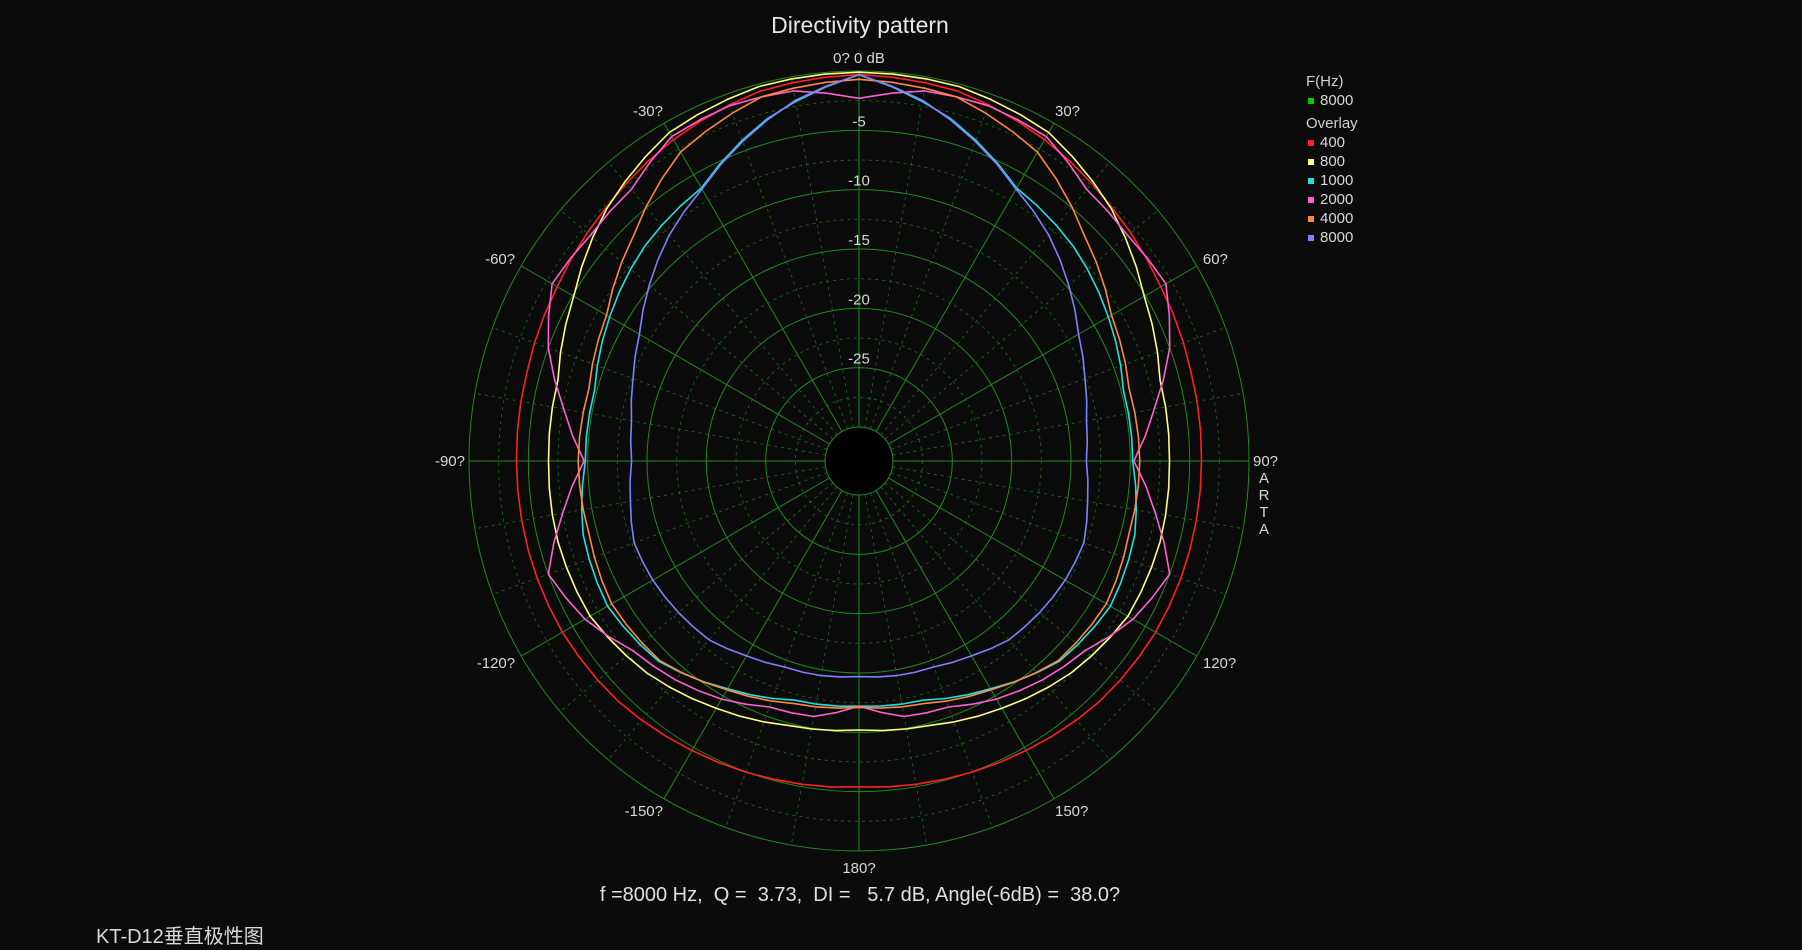 This screenshot has width=1802, height=950. I want to click on legend-label: 2000, so click(1337, 199).